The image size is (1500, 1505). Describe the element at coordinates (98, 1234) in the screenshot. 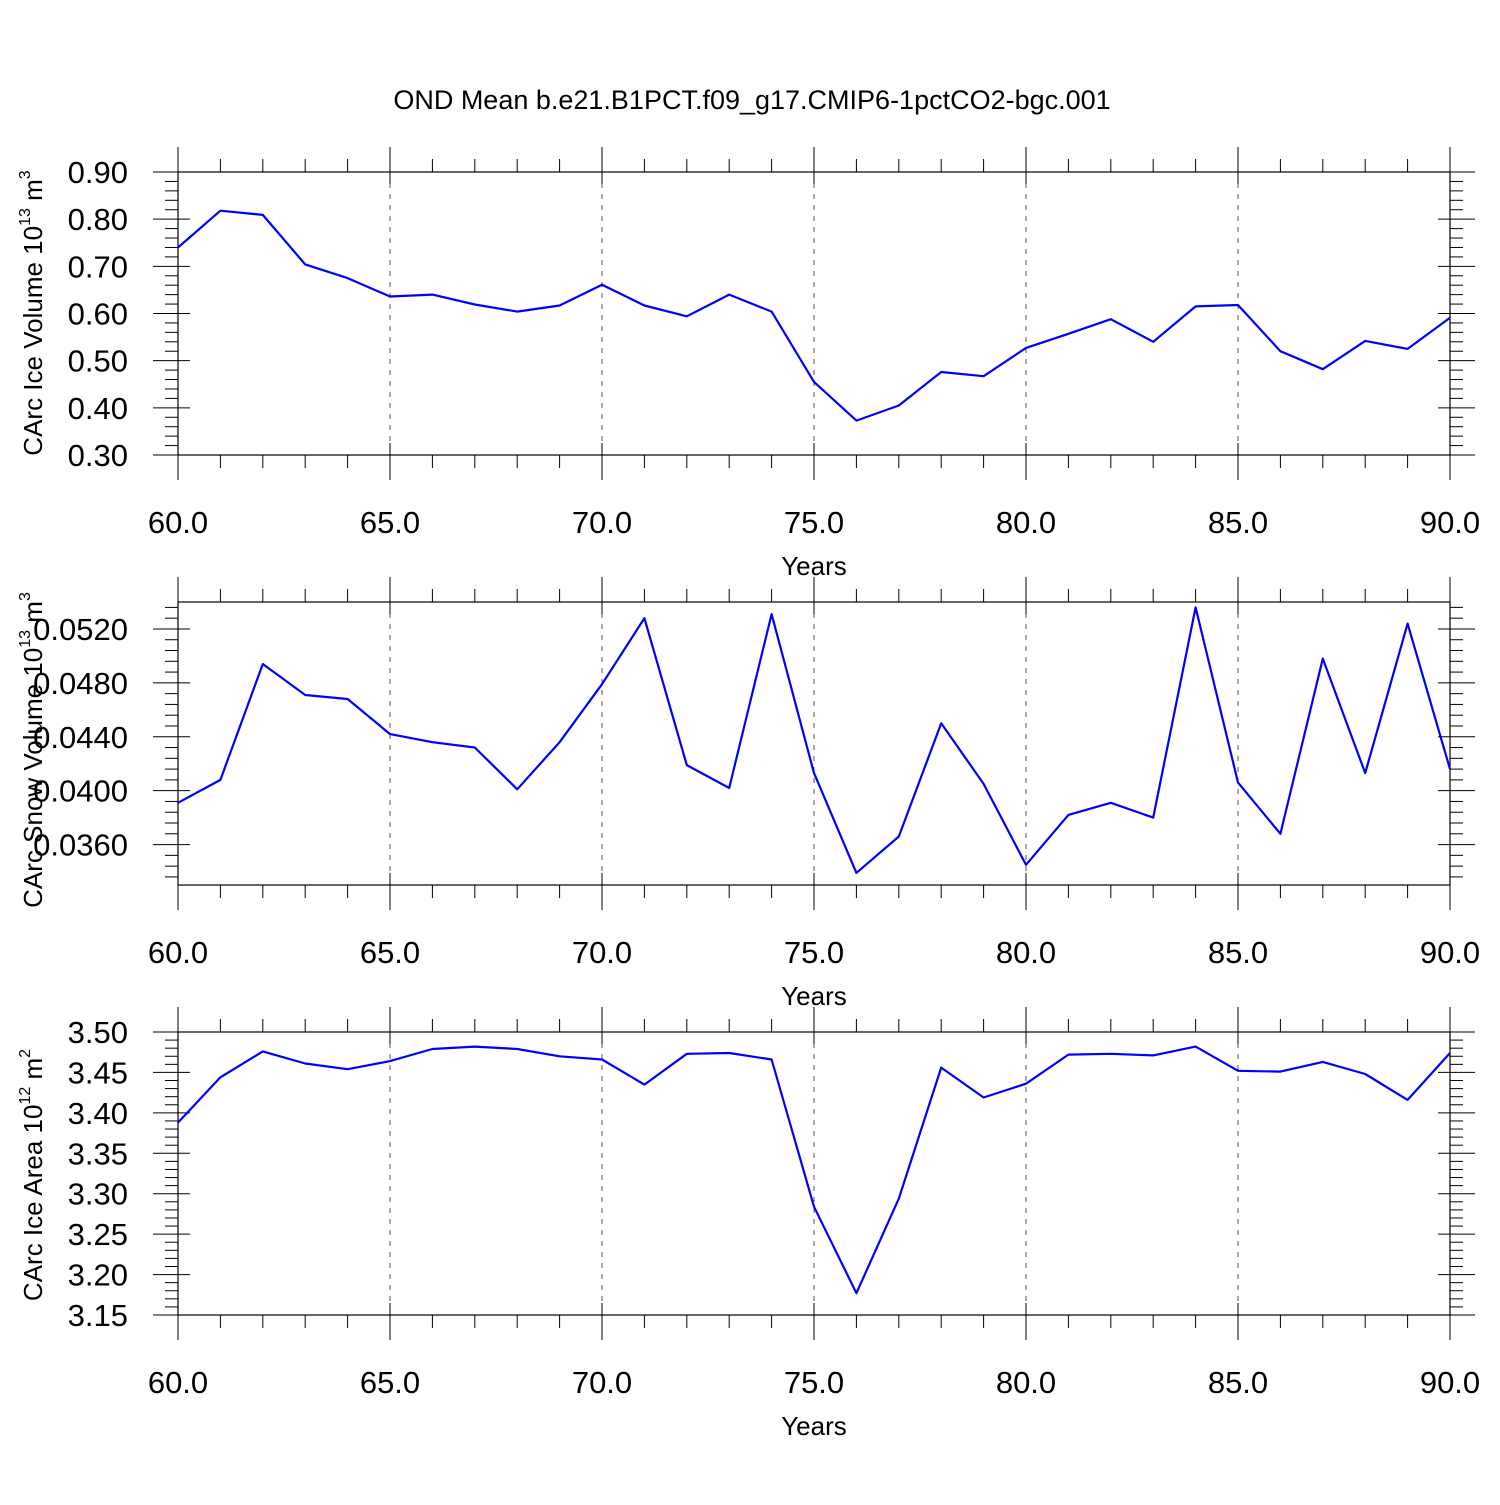

I see `y-tick-label: 3.25` at that location.